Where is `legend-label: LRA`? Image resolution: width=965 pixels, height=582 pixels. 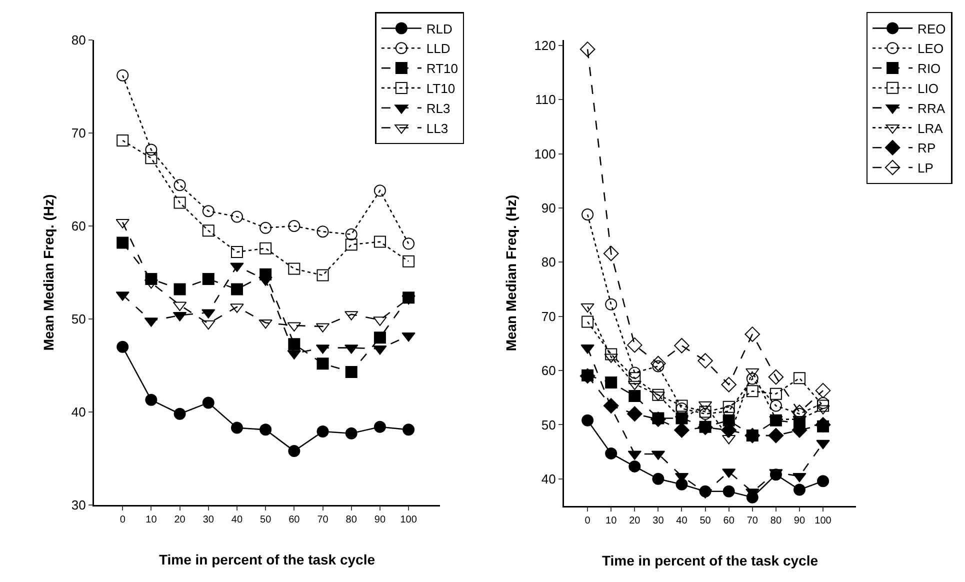 legend-label: LRA is located at coordinates (931, 128).